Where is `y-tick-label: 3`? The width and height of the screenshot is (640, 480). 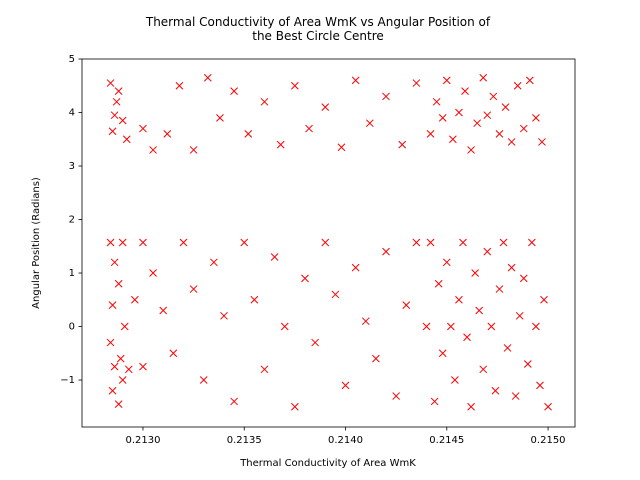
y-tick-label: 3 is located at coordinates (72, 166).